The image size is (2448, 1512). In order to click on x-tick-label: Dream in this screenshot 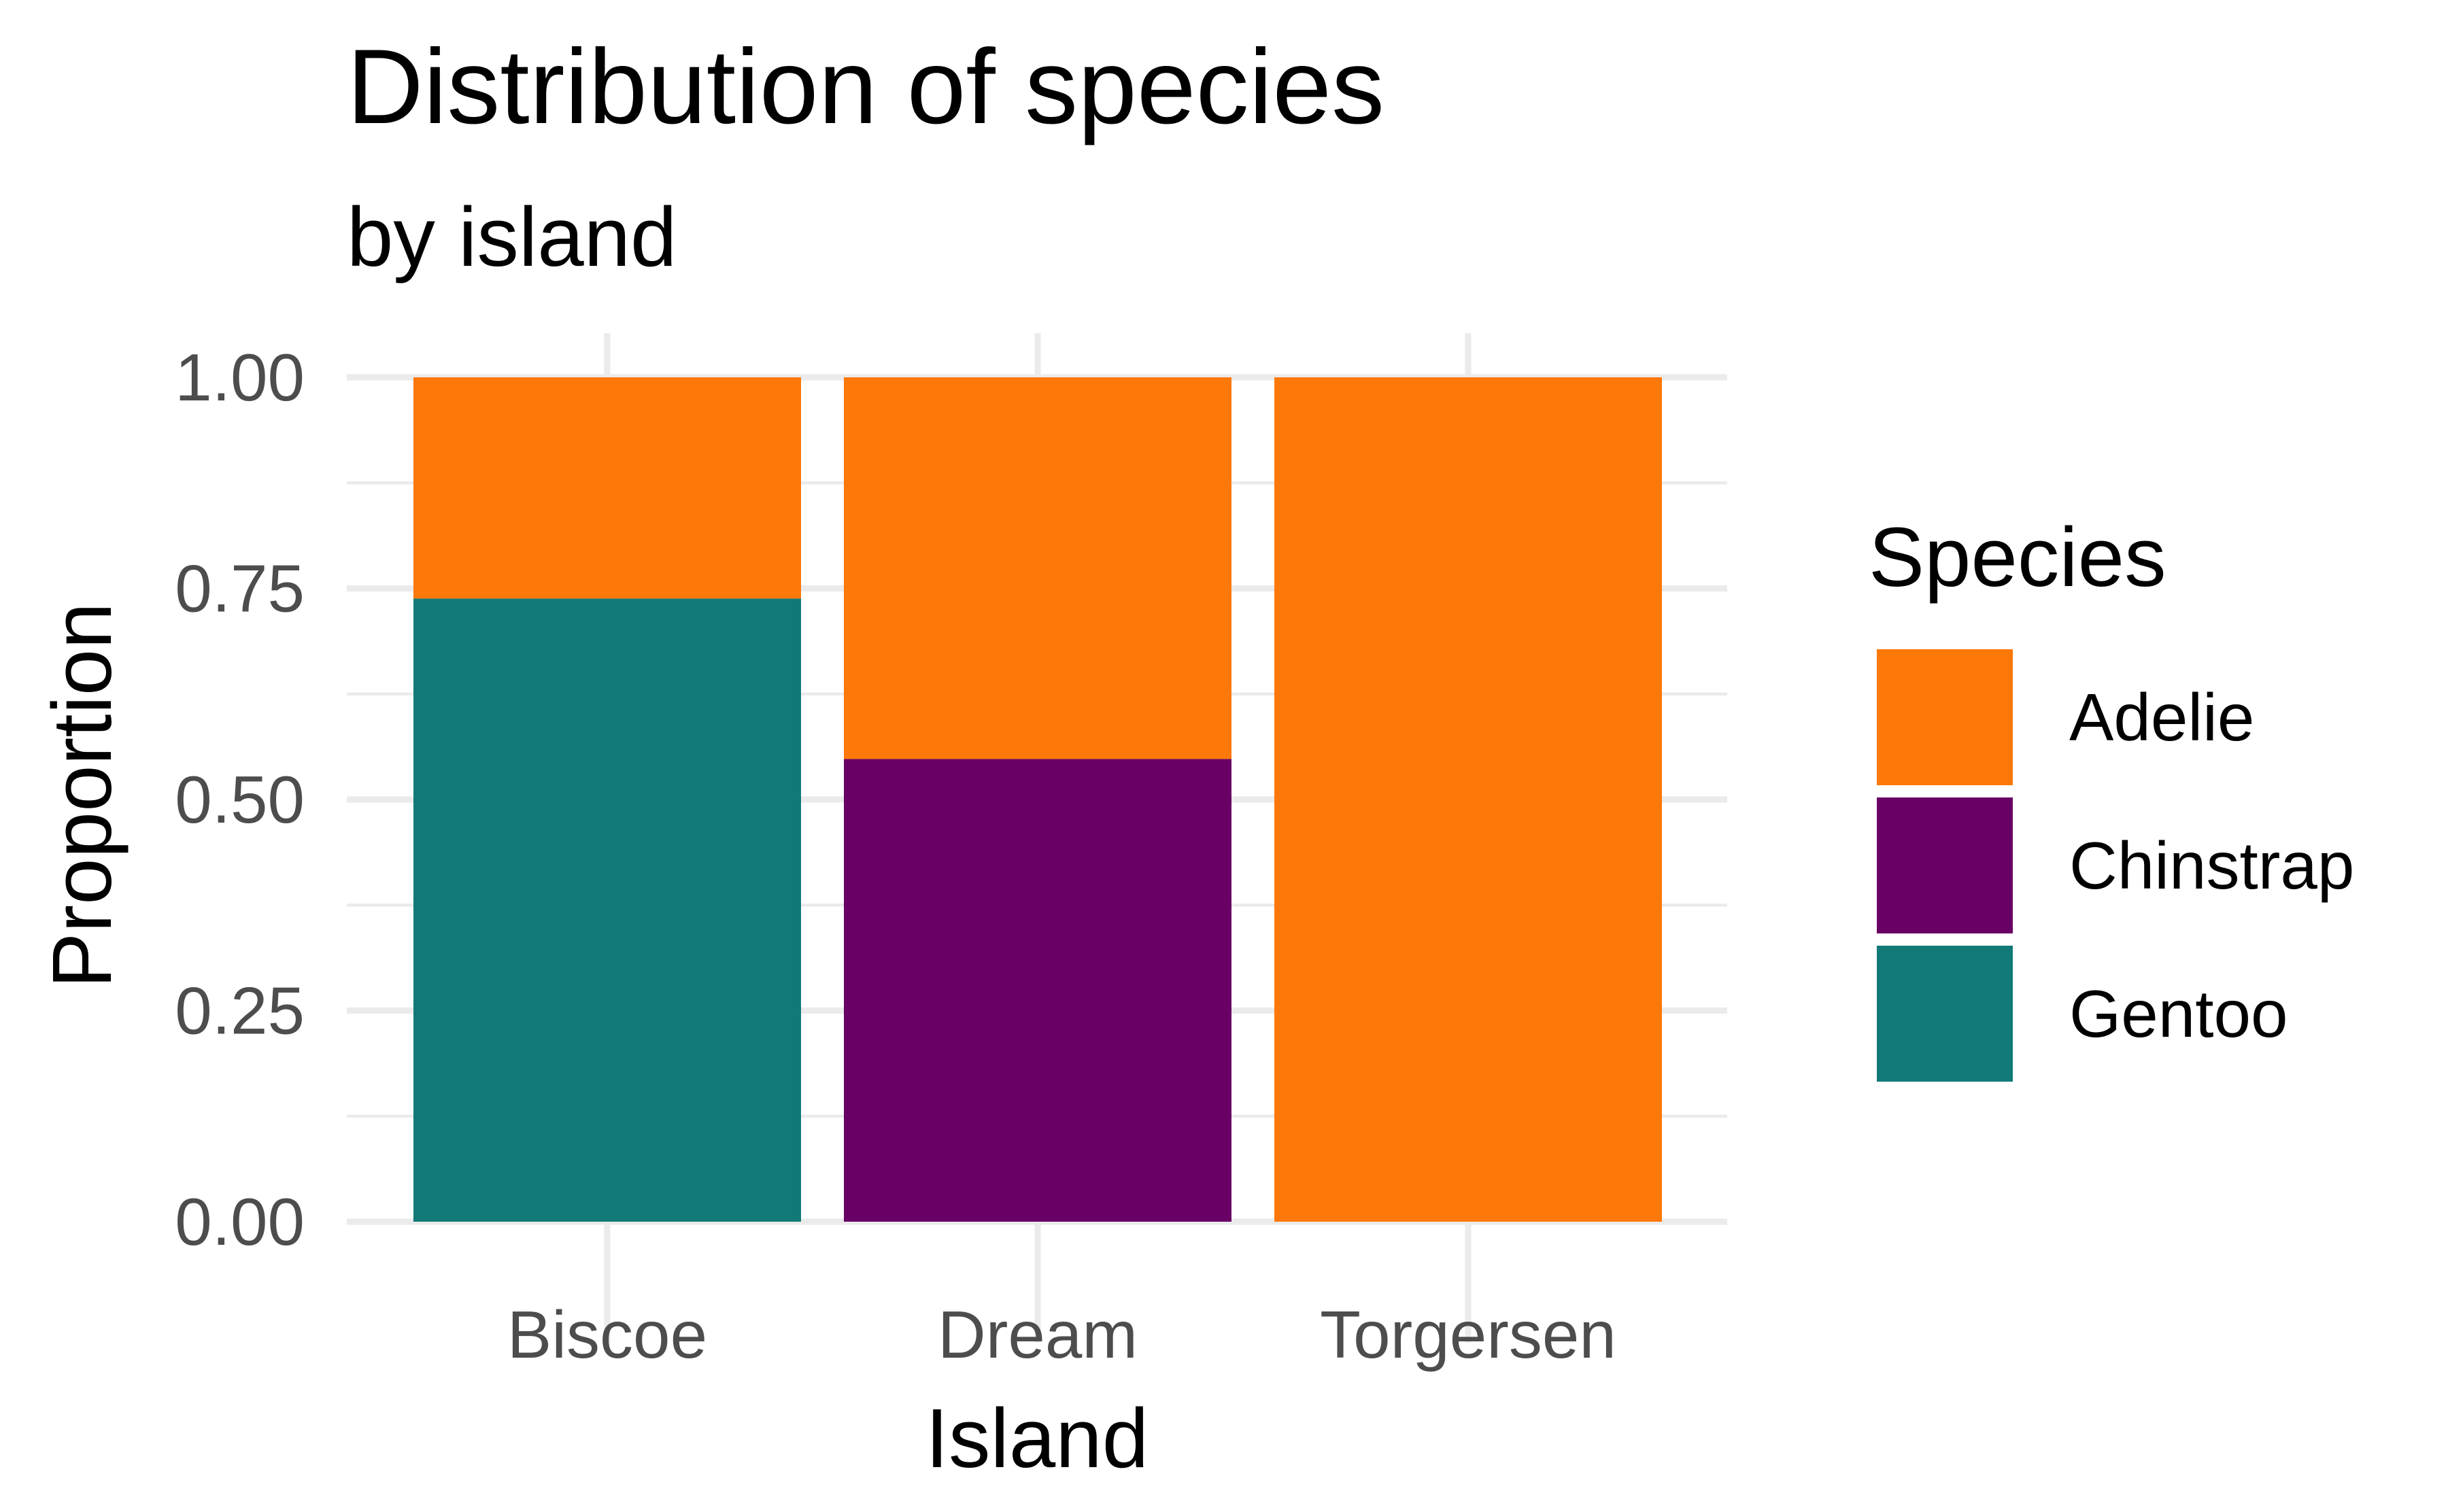, I will do `click(1038, 1334)`.